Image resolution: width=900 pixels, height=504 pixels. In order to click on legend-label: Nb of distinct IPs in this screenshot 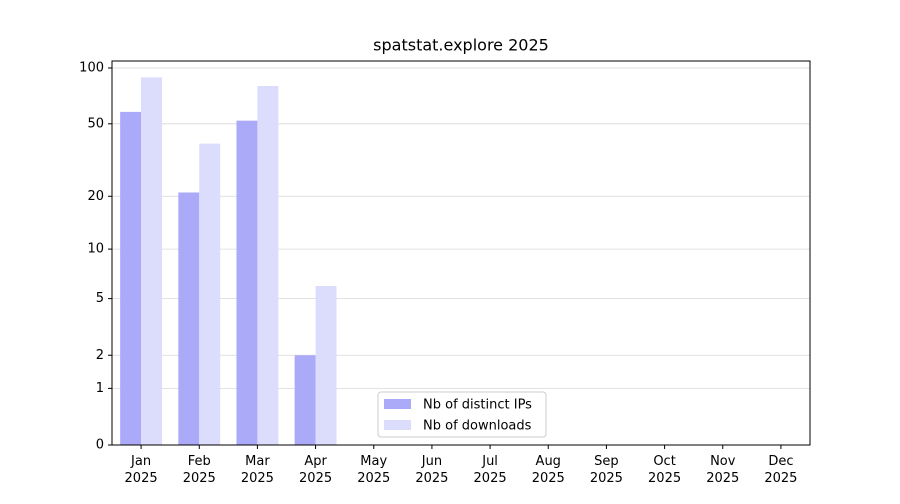, I will do `click(477, 405)`.